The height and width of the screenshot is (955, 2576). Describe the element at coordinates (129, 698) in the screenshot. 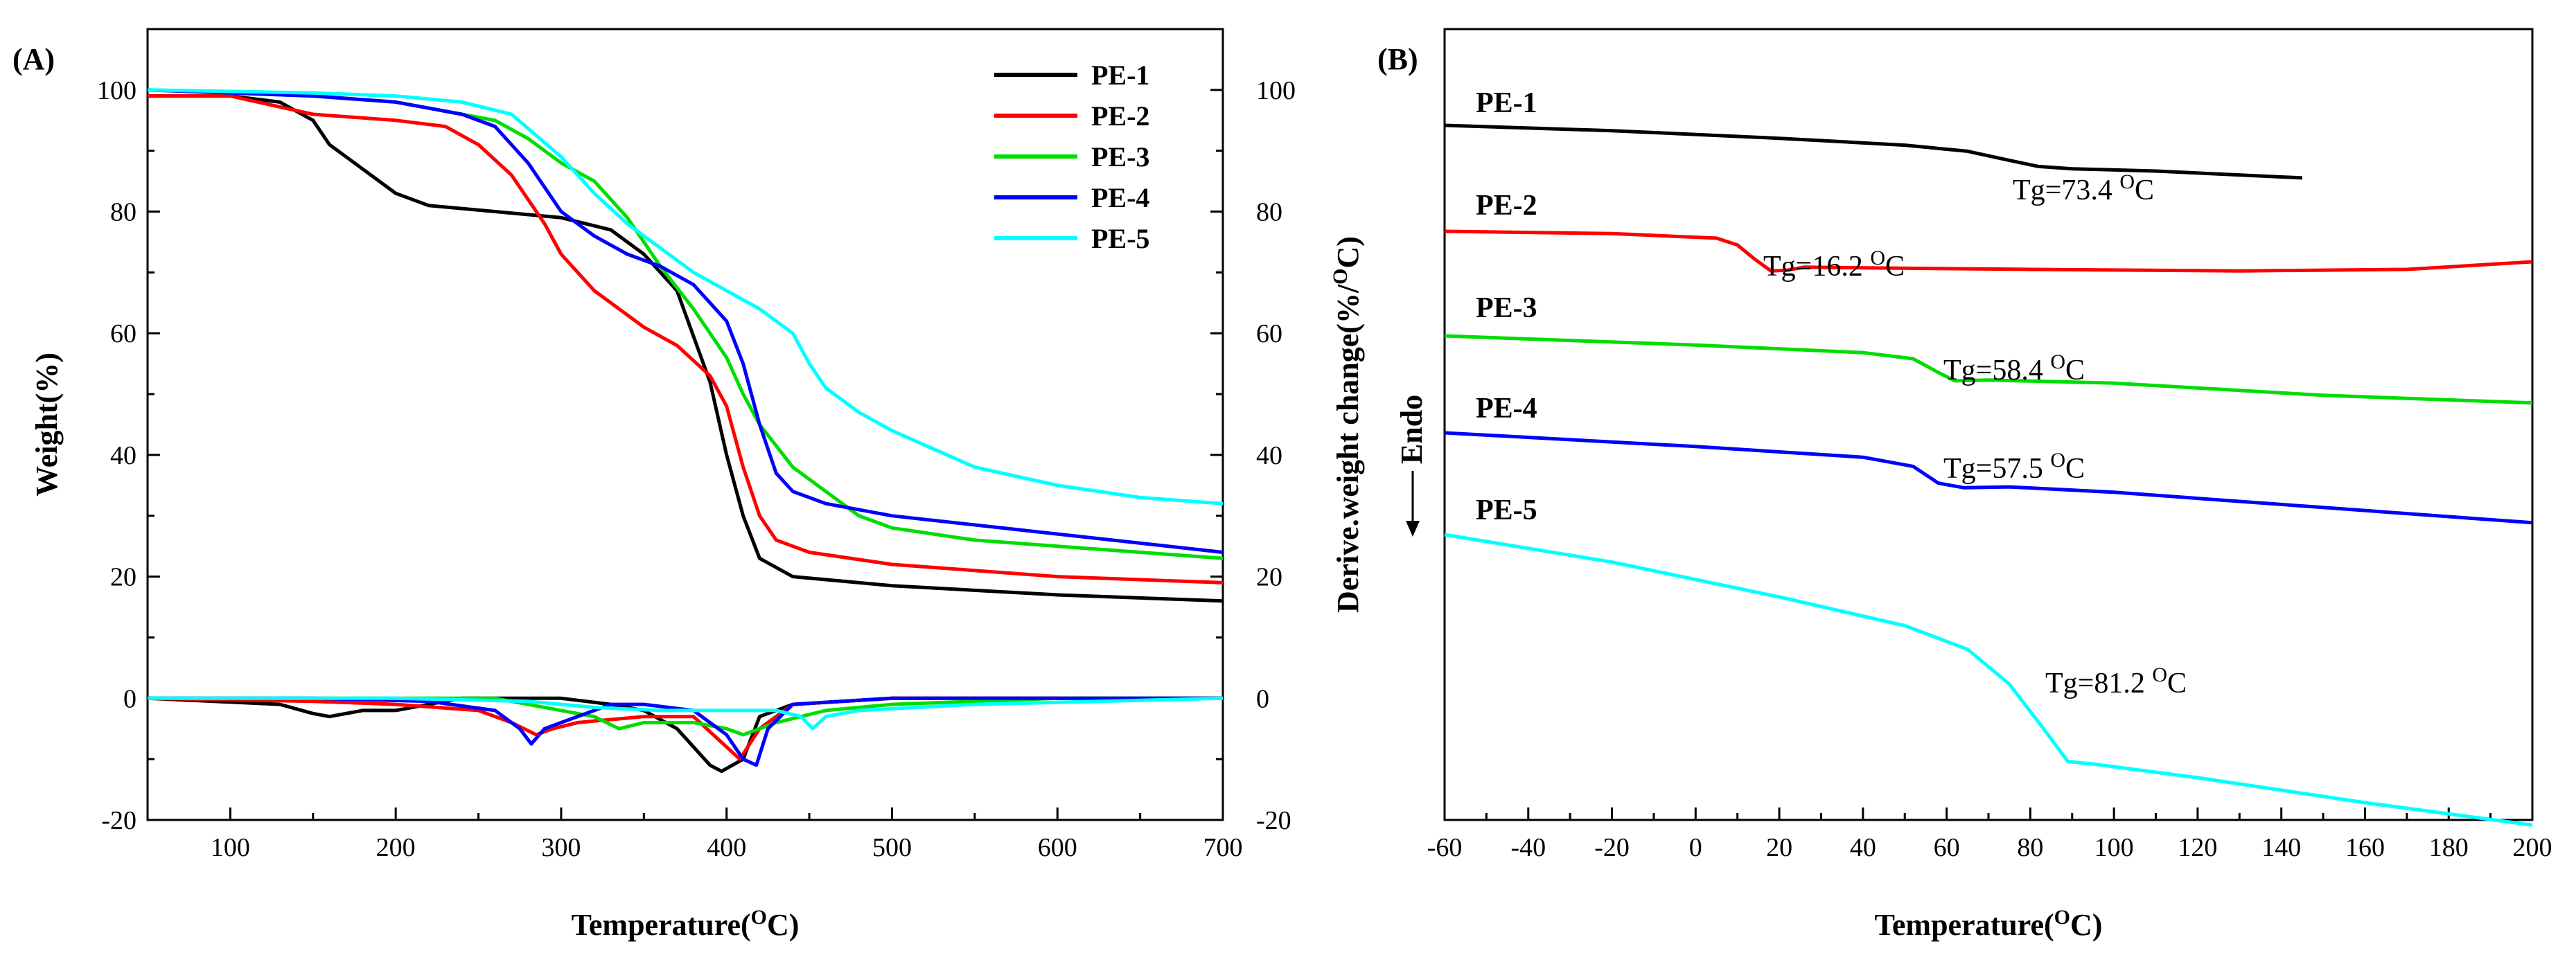

I see `y-tick-label: 0` at that location.